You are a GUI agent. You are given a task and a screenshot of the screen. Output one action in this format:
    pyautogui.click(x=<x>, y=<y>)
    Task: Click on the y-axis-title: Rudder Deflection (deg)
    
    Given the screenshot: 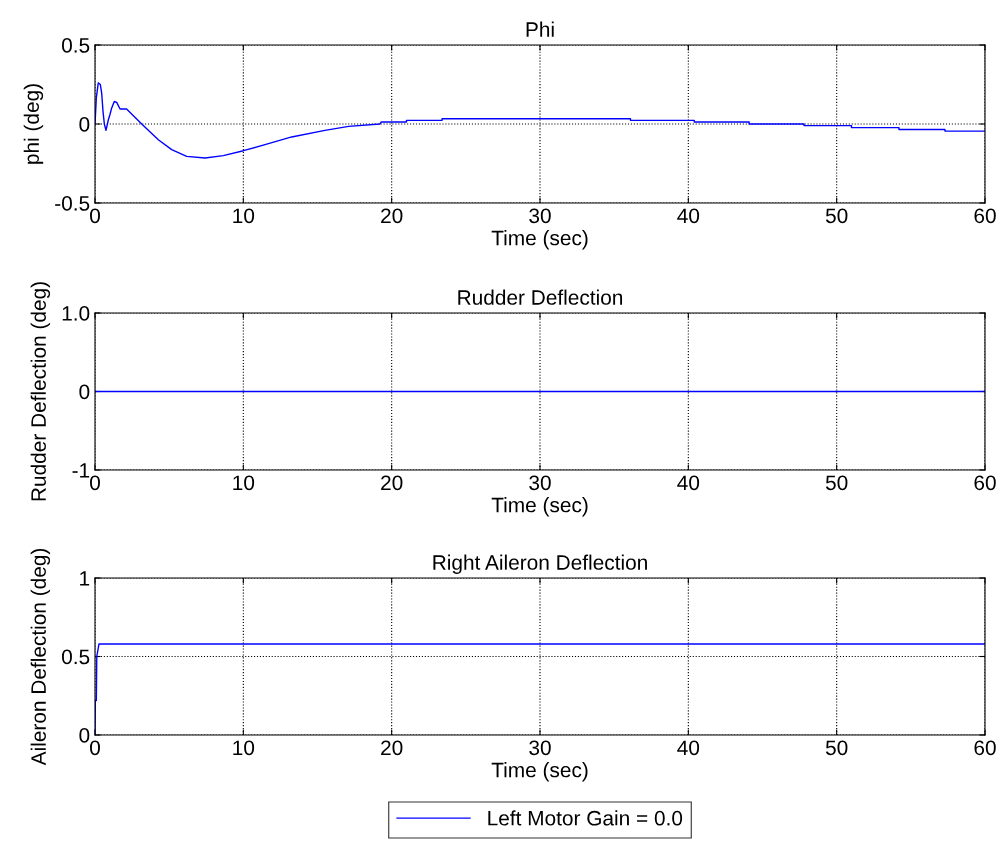 What is the action you would take?
    pyautogui.click(x=40, y=391)
    